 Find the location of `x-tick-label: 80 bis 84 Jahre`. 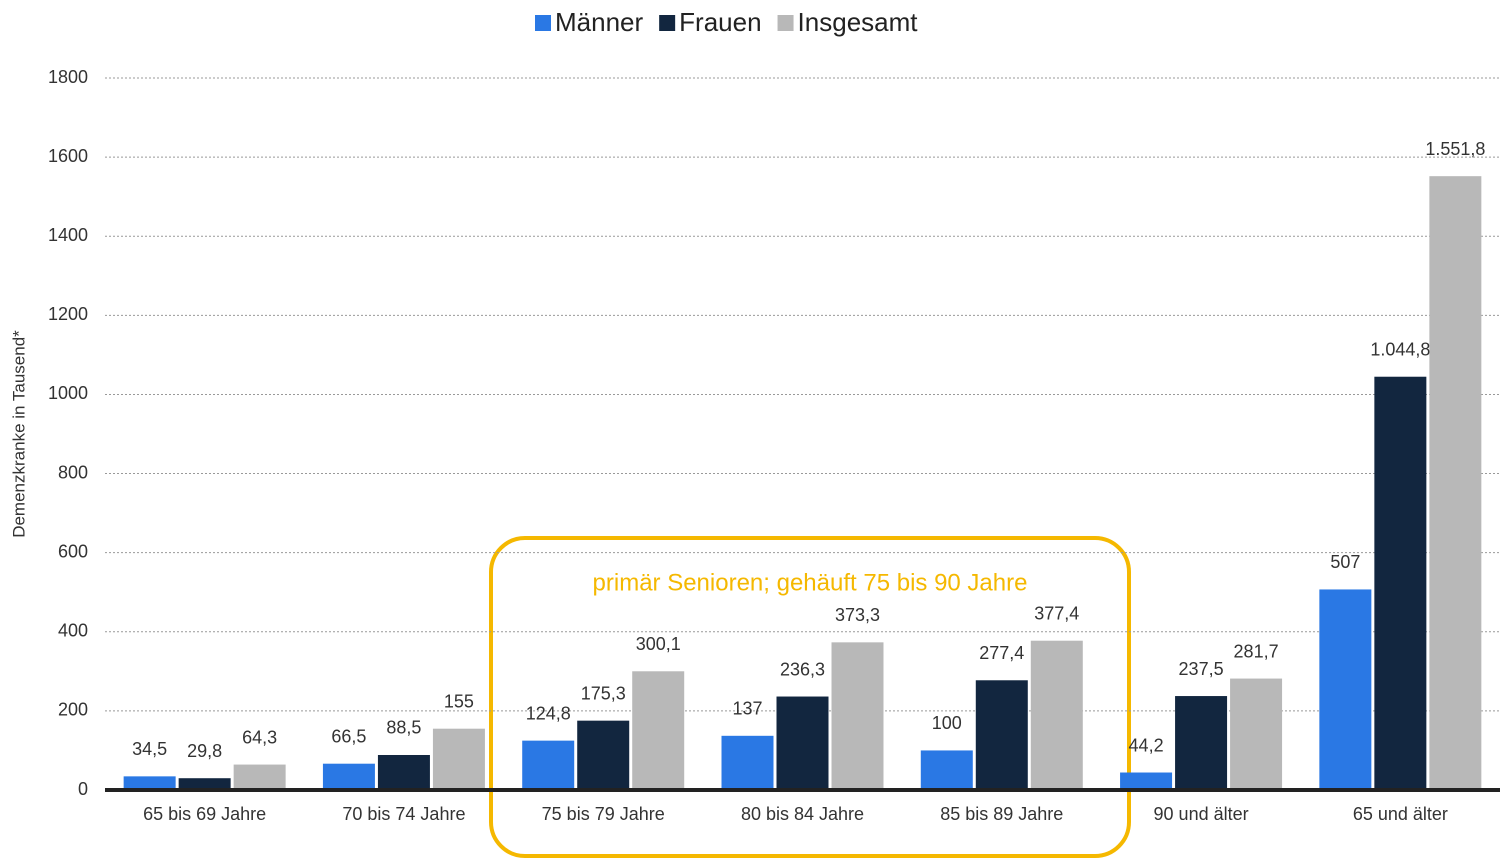

x-tick-label: 80 bis 84 Jahre is located at coordinates (802, 814).